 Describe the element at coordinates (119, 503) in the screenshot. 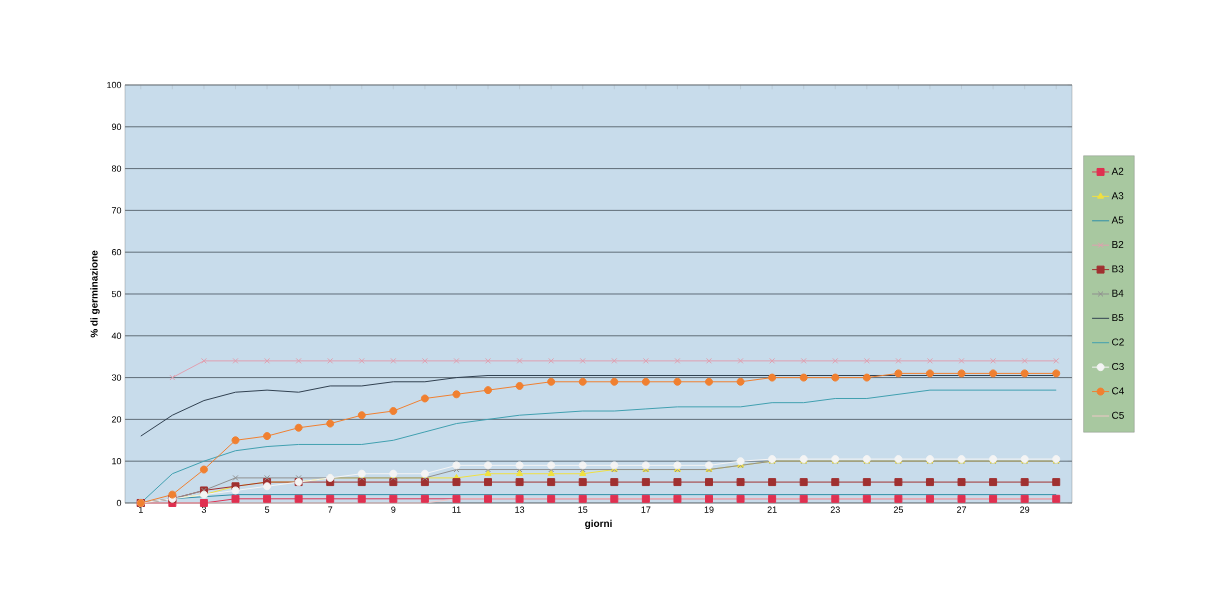

I see `y-tick-label: 0` at that location.